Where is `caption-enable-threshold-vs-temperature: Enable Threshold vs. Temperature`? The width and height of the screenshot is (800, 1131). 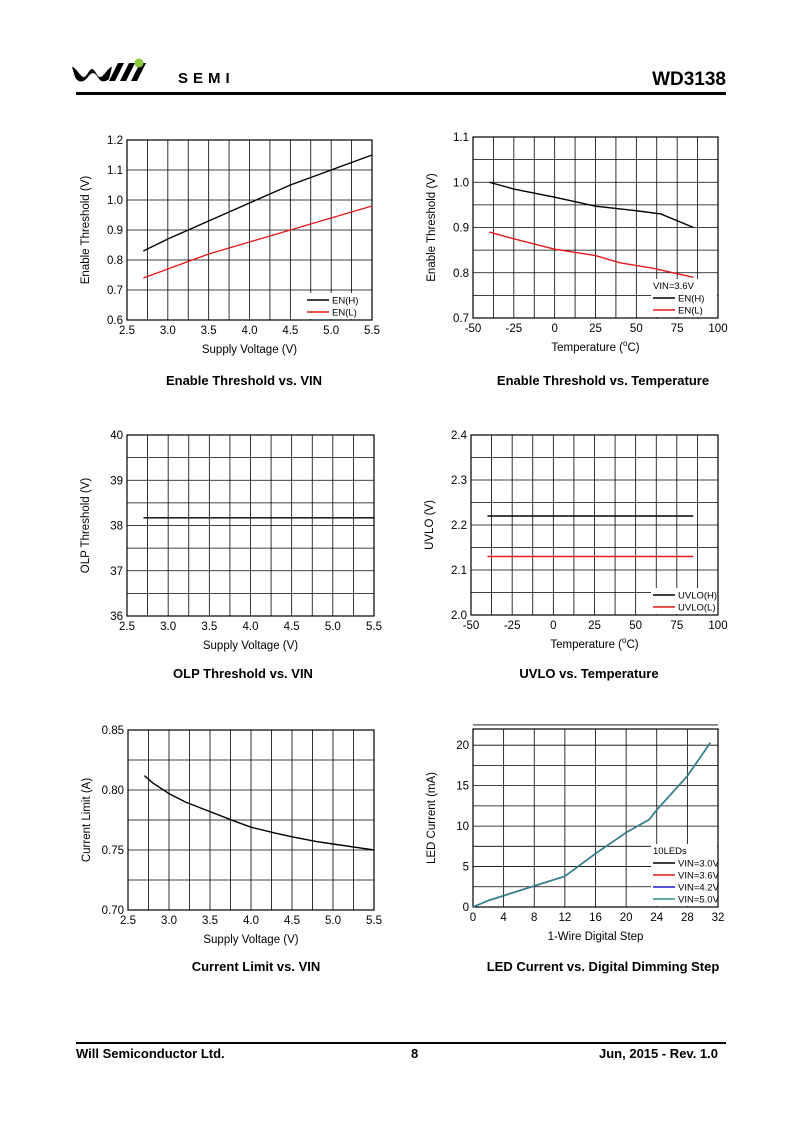
caption-enable-threshold-vs-temperature: Enable Threshold vs. Temperature is located at coordinates (603, 380).